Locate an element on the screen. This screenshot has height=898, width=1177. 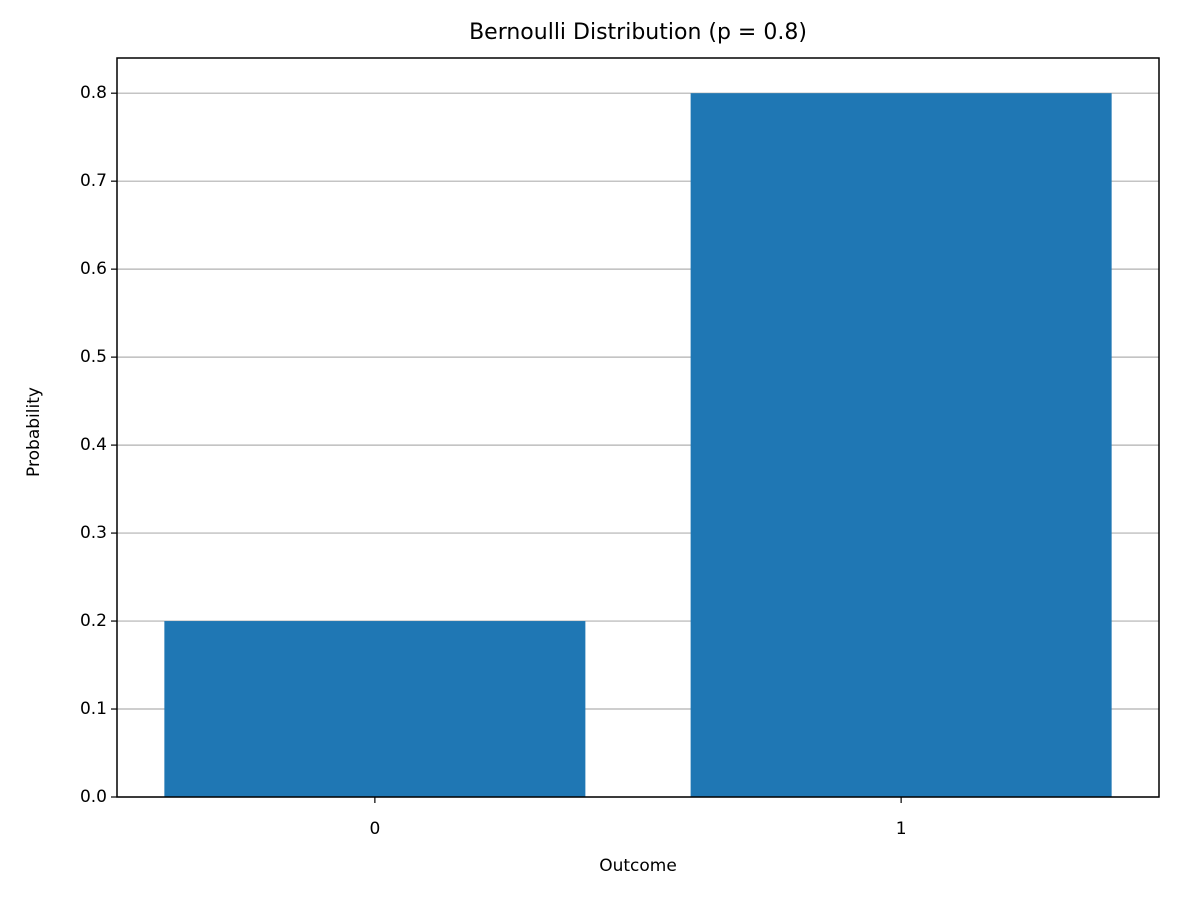
y-tick-label: 0.7 is located at coordinates (93, 181).